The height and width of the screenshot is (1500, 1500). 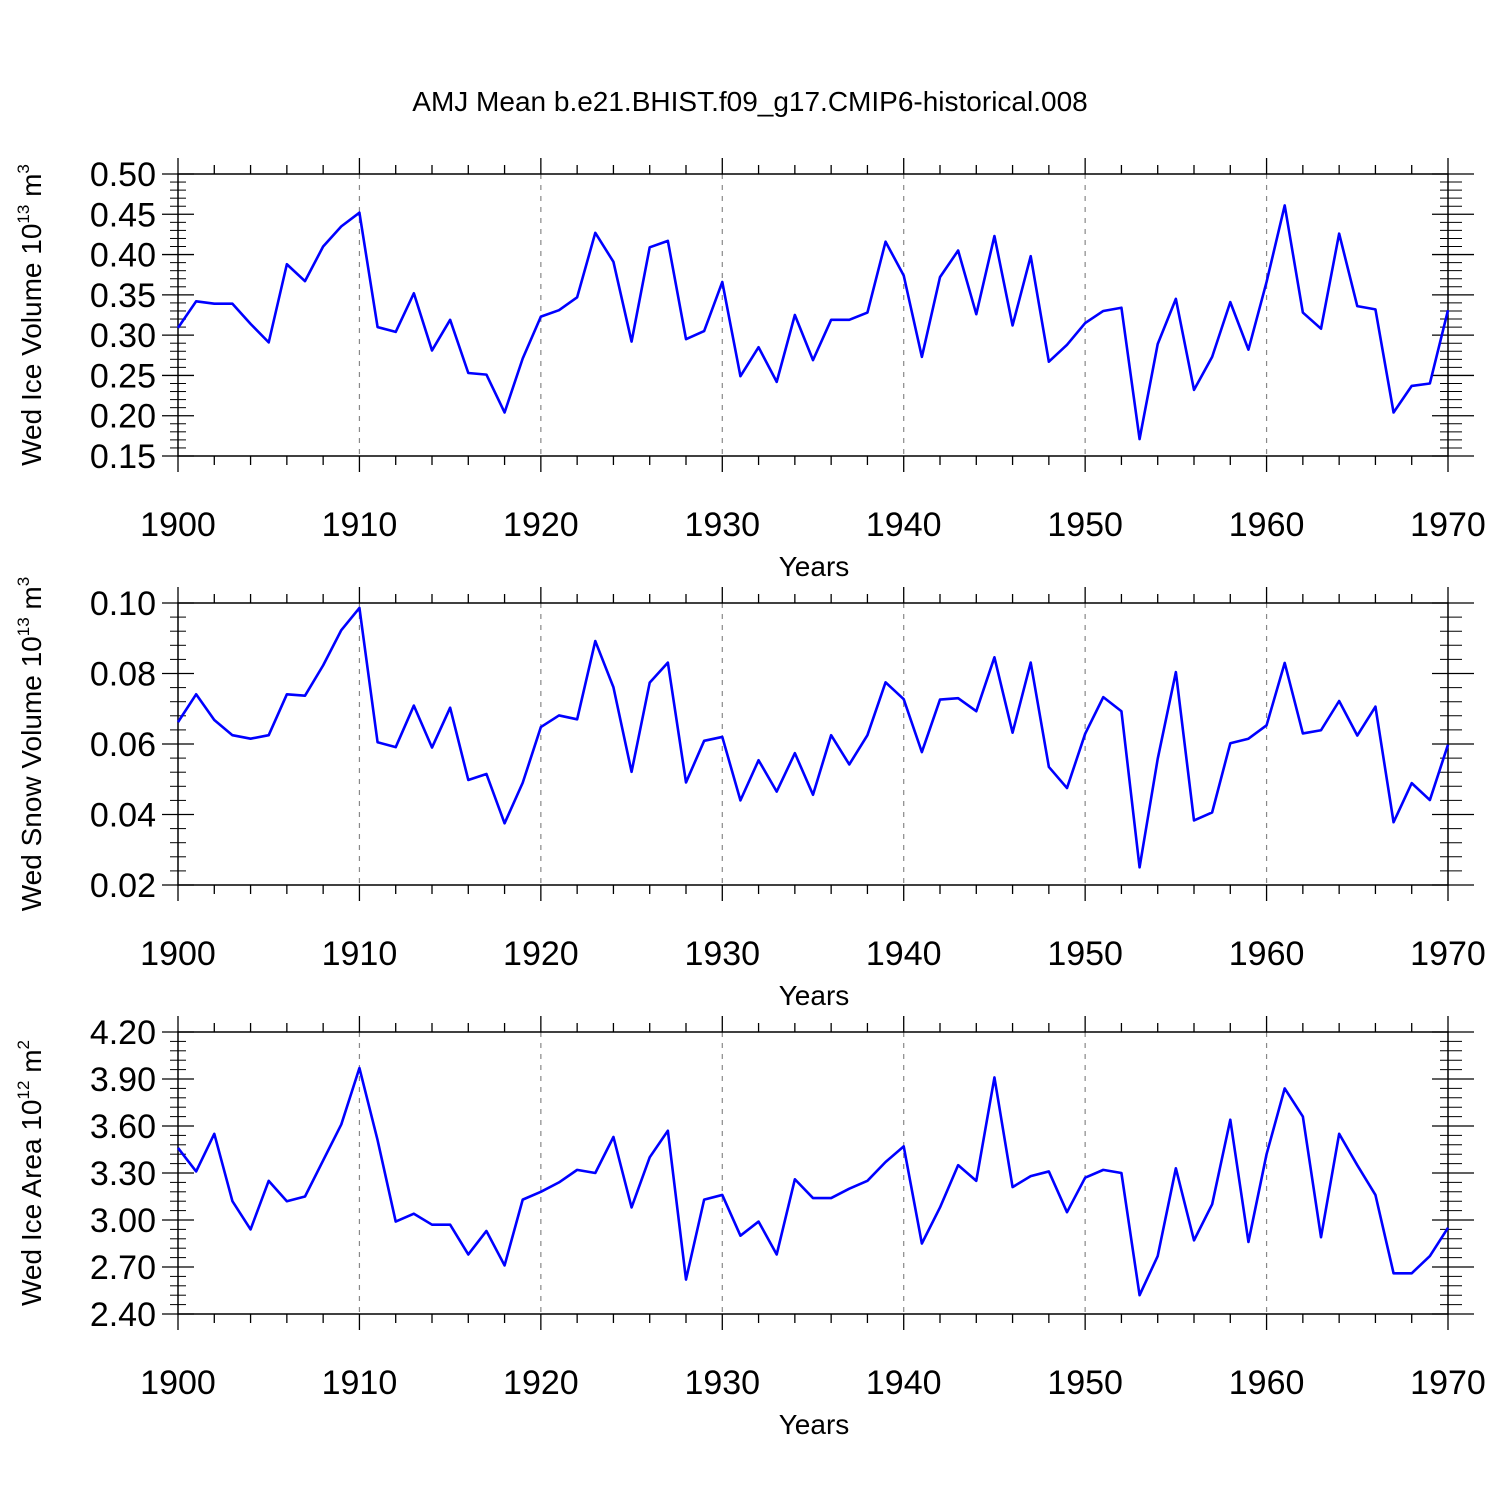 I want to click on y-axis-label: Wed Ice Area 1012 m2, so click(x=30, y=1173).